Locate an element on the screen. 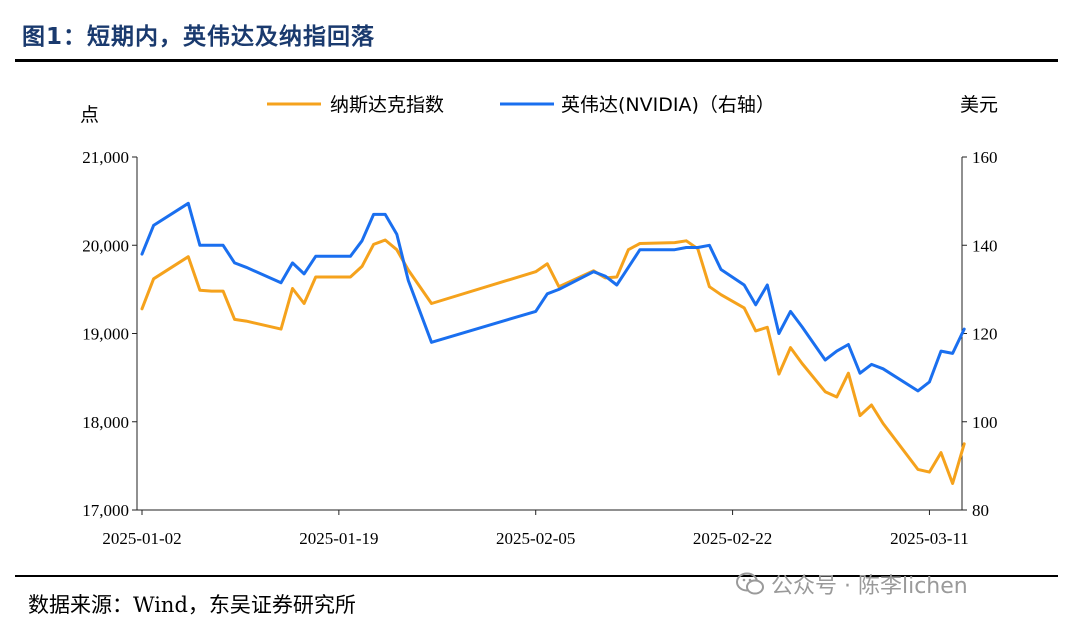  source-note: 数据来源：Wind，东吴证券研究所 is located at coordinates (192, 605).